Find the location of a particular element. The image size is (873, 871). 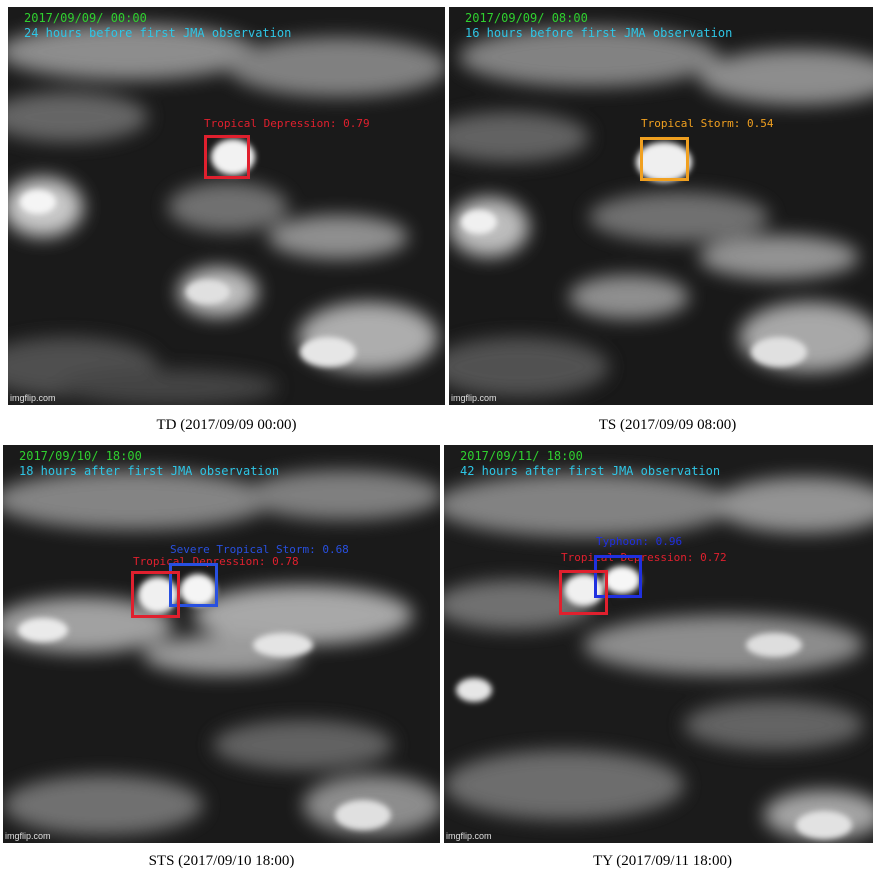

observation-date: 2017/09/09/ 08:00 is located at coordinates (526, 18).